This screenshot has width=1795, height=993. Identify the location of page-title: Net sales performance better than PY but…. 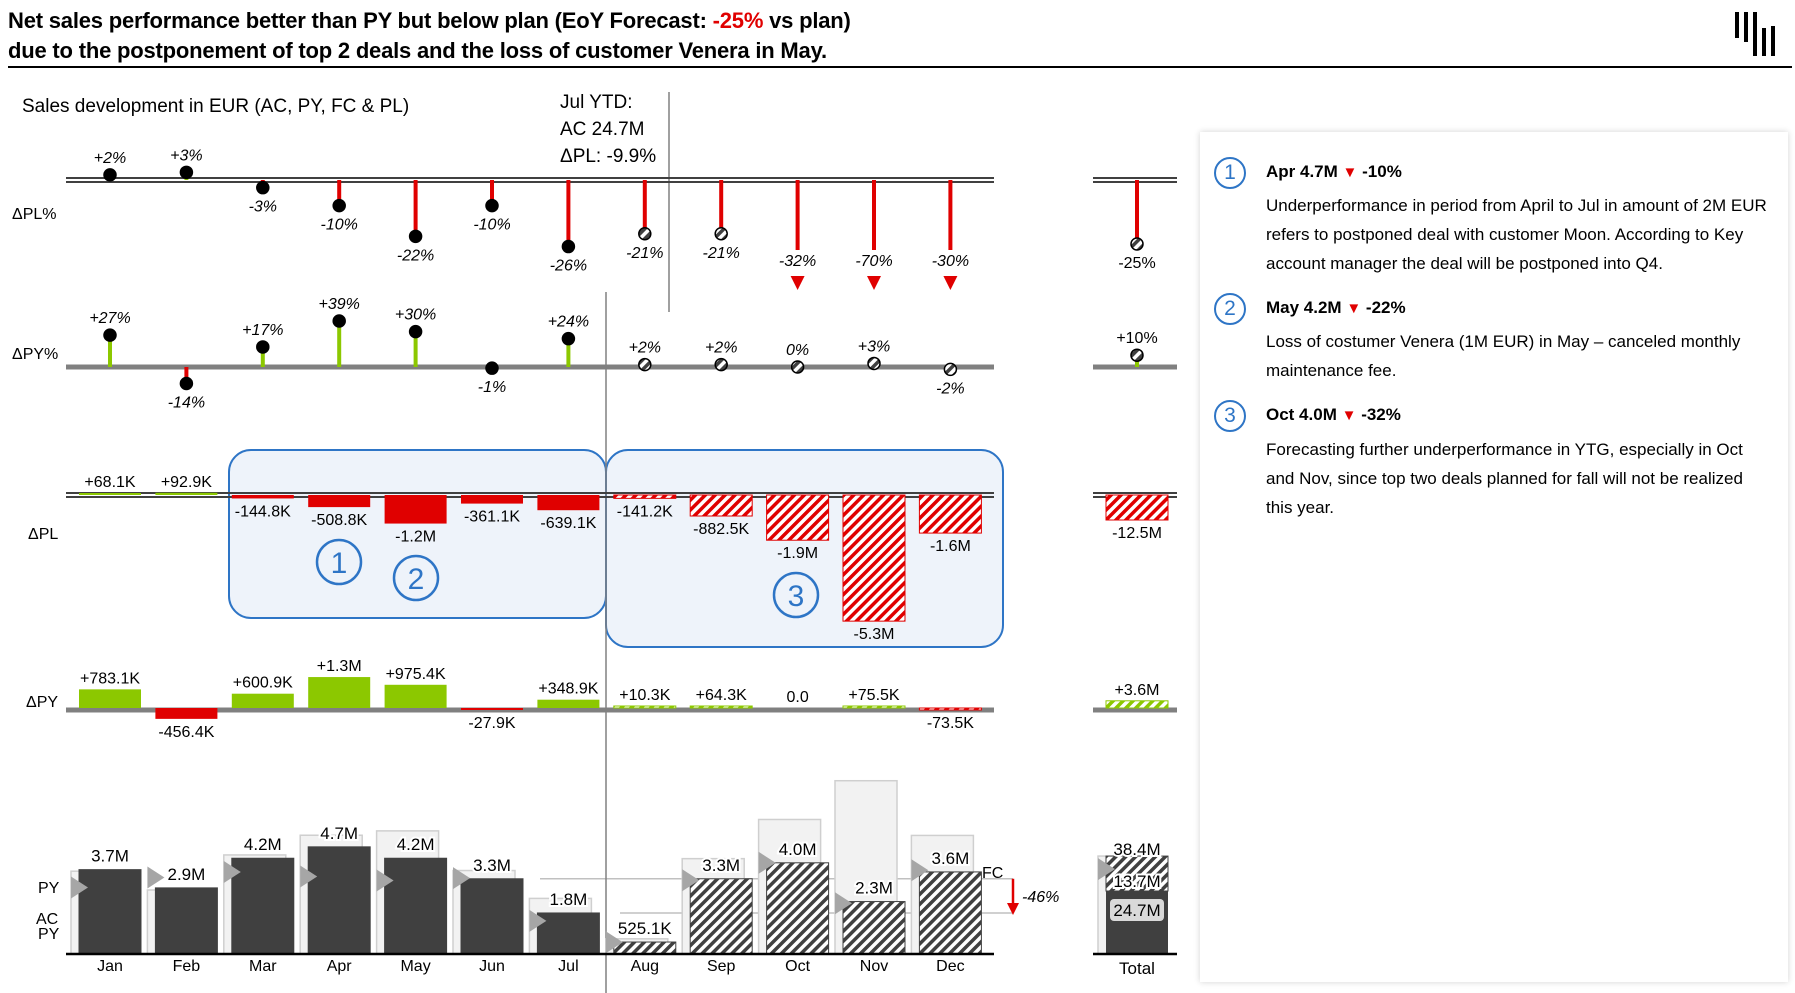
(429, 36).